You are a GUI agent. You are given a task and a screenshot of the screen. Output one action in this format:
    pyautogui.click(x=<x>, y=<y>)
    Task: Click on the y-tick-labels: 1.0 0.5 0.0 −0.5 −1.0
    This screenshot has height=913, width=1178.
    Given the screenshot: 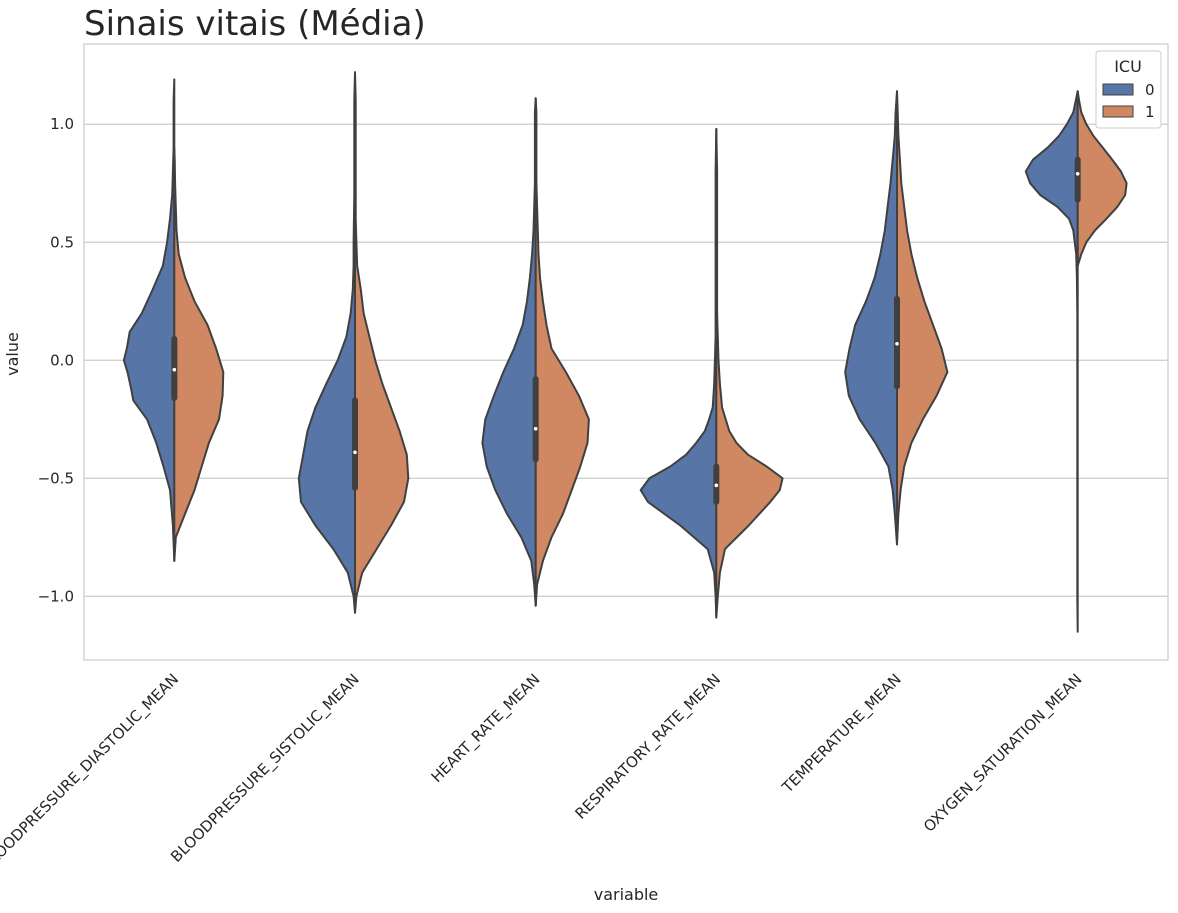 What is the action you would take?
    pyautogui.click(x=56, y=360)
    